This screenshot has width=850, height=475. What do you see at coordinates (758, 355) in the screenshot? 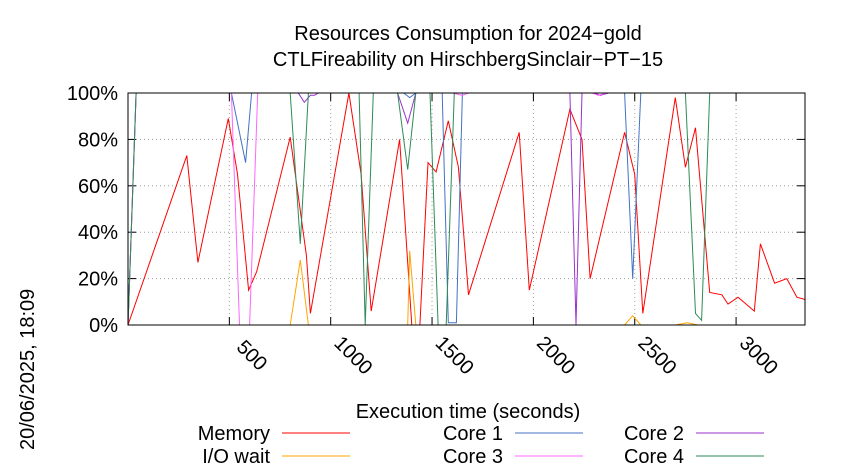
I see `x-tick-label: 3000` at bounding box center [758, 355].